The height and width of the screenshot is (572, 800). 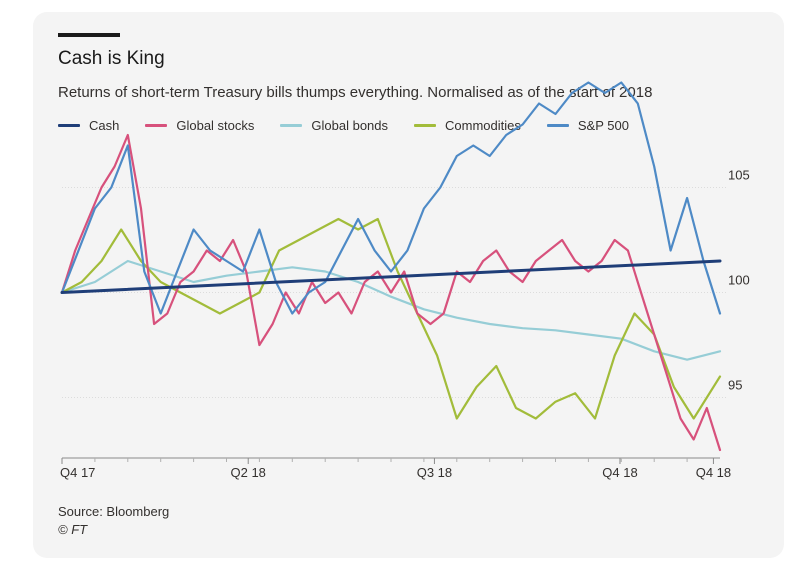 I want to click on legend-swatch-sp500, so click(x=557, y=125).